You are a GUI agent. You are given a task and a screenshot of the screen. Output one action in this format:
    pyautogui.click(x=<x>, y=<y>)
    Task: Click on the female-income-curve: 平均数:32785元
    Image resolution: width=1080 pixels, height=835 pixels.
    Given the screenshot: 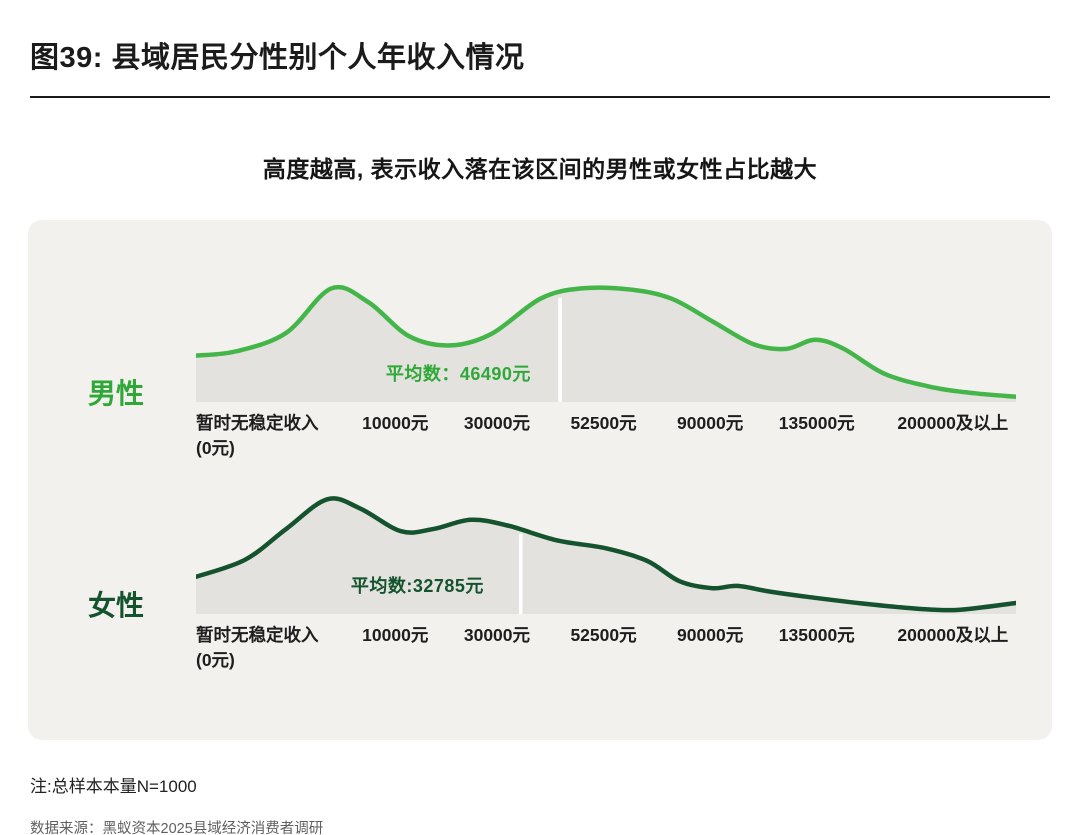 What is the action you would take?
    pyautogui.click(x=606, y=546)
    